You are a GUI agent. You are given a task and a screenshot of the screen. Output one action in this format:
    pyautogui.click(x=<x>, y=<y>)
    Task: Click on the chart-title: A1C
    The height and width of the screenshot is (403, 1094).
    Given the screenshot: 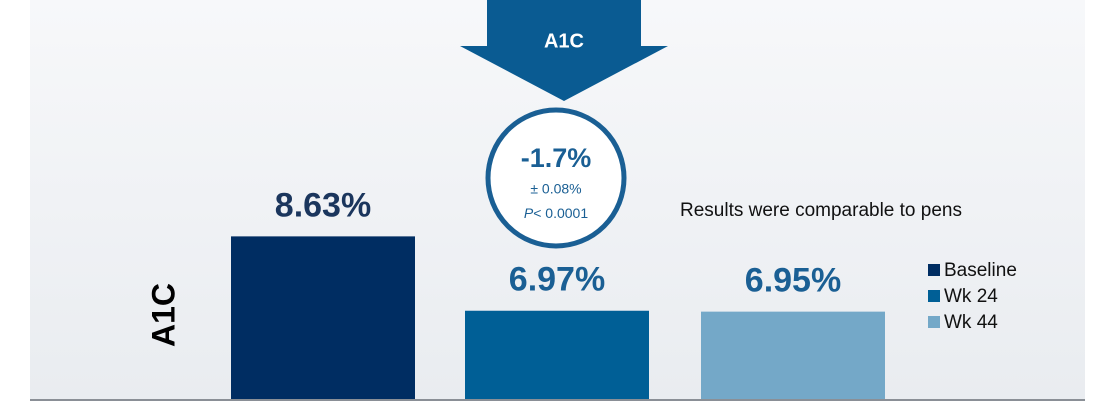 What is the action you would take?
    pyautogui.click(x=564, y=41)
    